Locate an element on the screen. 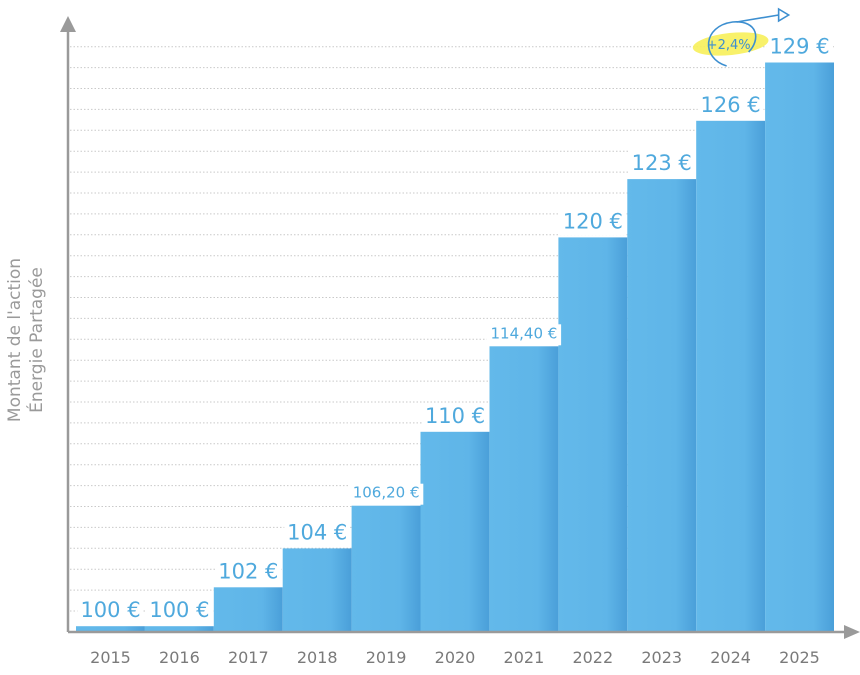 Image resolution: width=860 pixels, height=675 pixels. x-axis-arrow is located at coordinates (852, 632).